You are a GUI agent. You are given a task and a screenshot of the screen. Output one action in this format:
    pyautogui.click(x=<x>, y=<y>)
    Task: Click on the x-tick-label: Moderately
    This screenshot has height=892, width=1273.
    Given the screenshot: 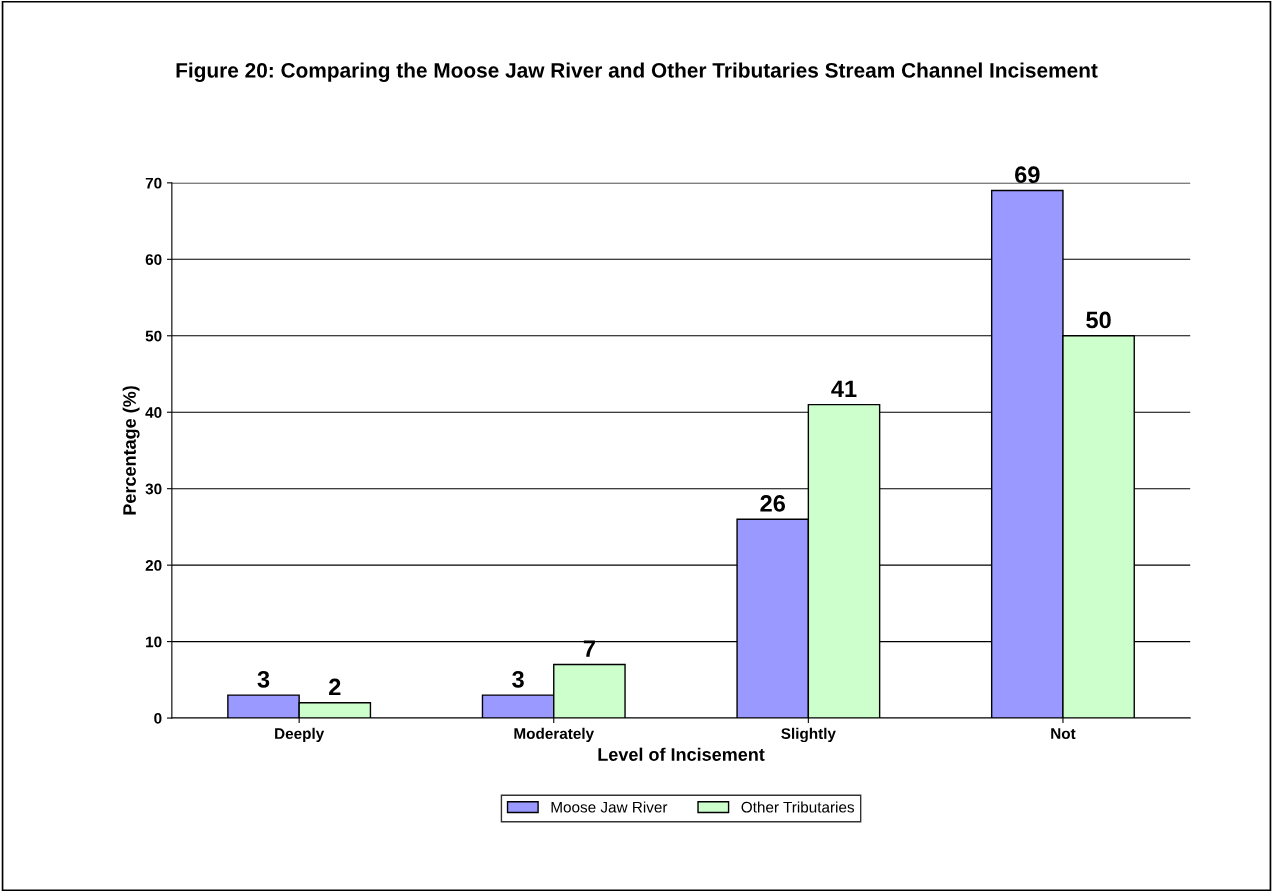 What is the action you would take?
    pyautogui.click(x=554, y=735)
    